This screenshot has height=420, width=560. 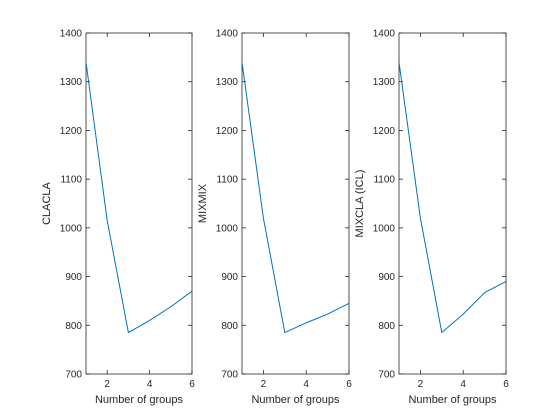 I want to click on y-axis-label: MIXMIX, so click(x=203, y=203).